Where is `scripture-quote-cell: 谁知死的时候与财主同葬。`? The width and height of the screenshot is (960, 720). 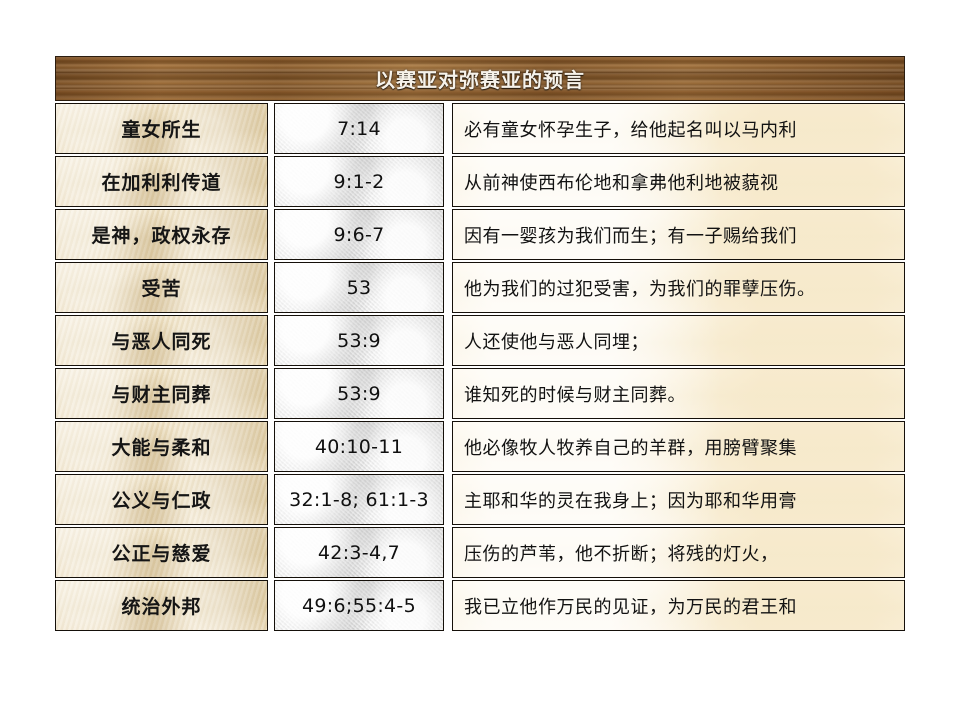
scripture-quote-cell: 谁知死的时候与财主同葬。 is located at coordinates (678, 393).